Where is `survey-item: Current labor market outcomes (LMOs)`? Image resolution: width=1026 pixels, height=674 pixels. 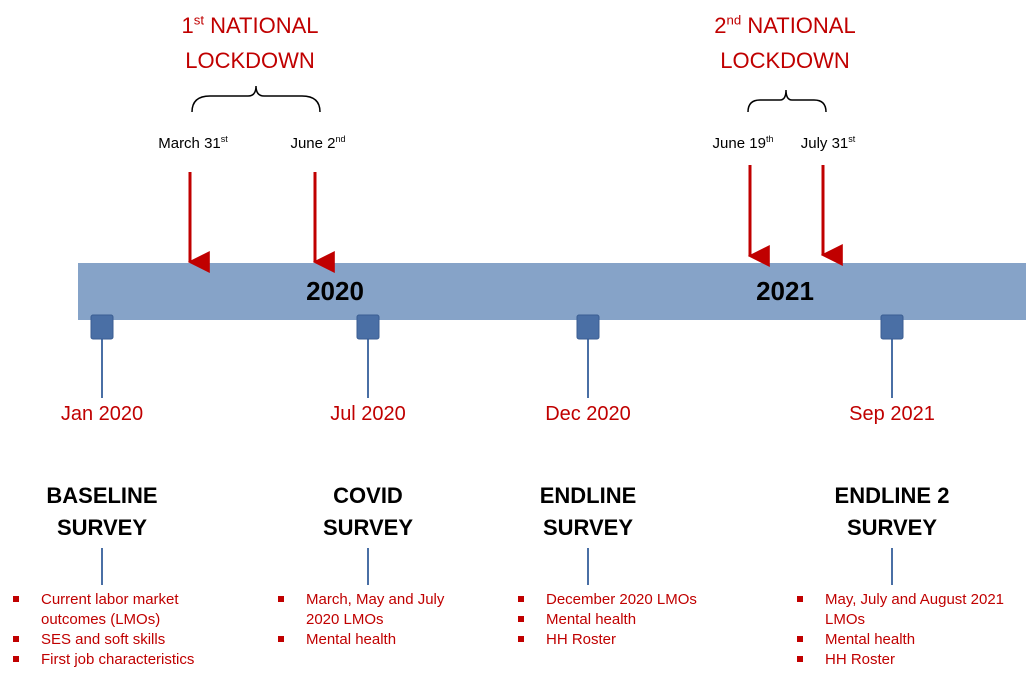 survey-item: Current labor market outcomes (LMOs) is located at coordinates (115, 610).